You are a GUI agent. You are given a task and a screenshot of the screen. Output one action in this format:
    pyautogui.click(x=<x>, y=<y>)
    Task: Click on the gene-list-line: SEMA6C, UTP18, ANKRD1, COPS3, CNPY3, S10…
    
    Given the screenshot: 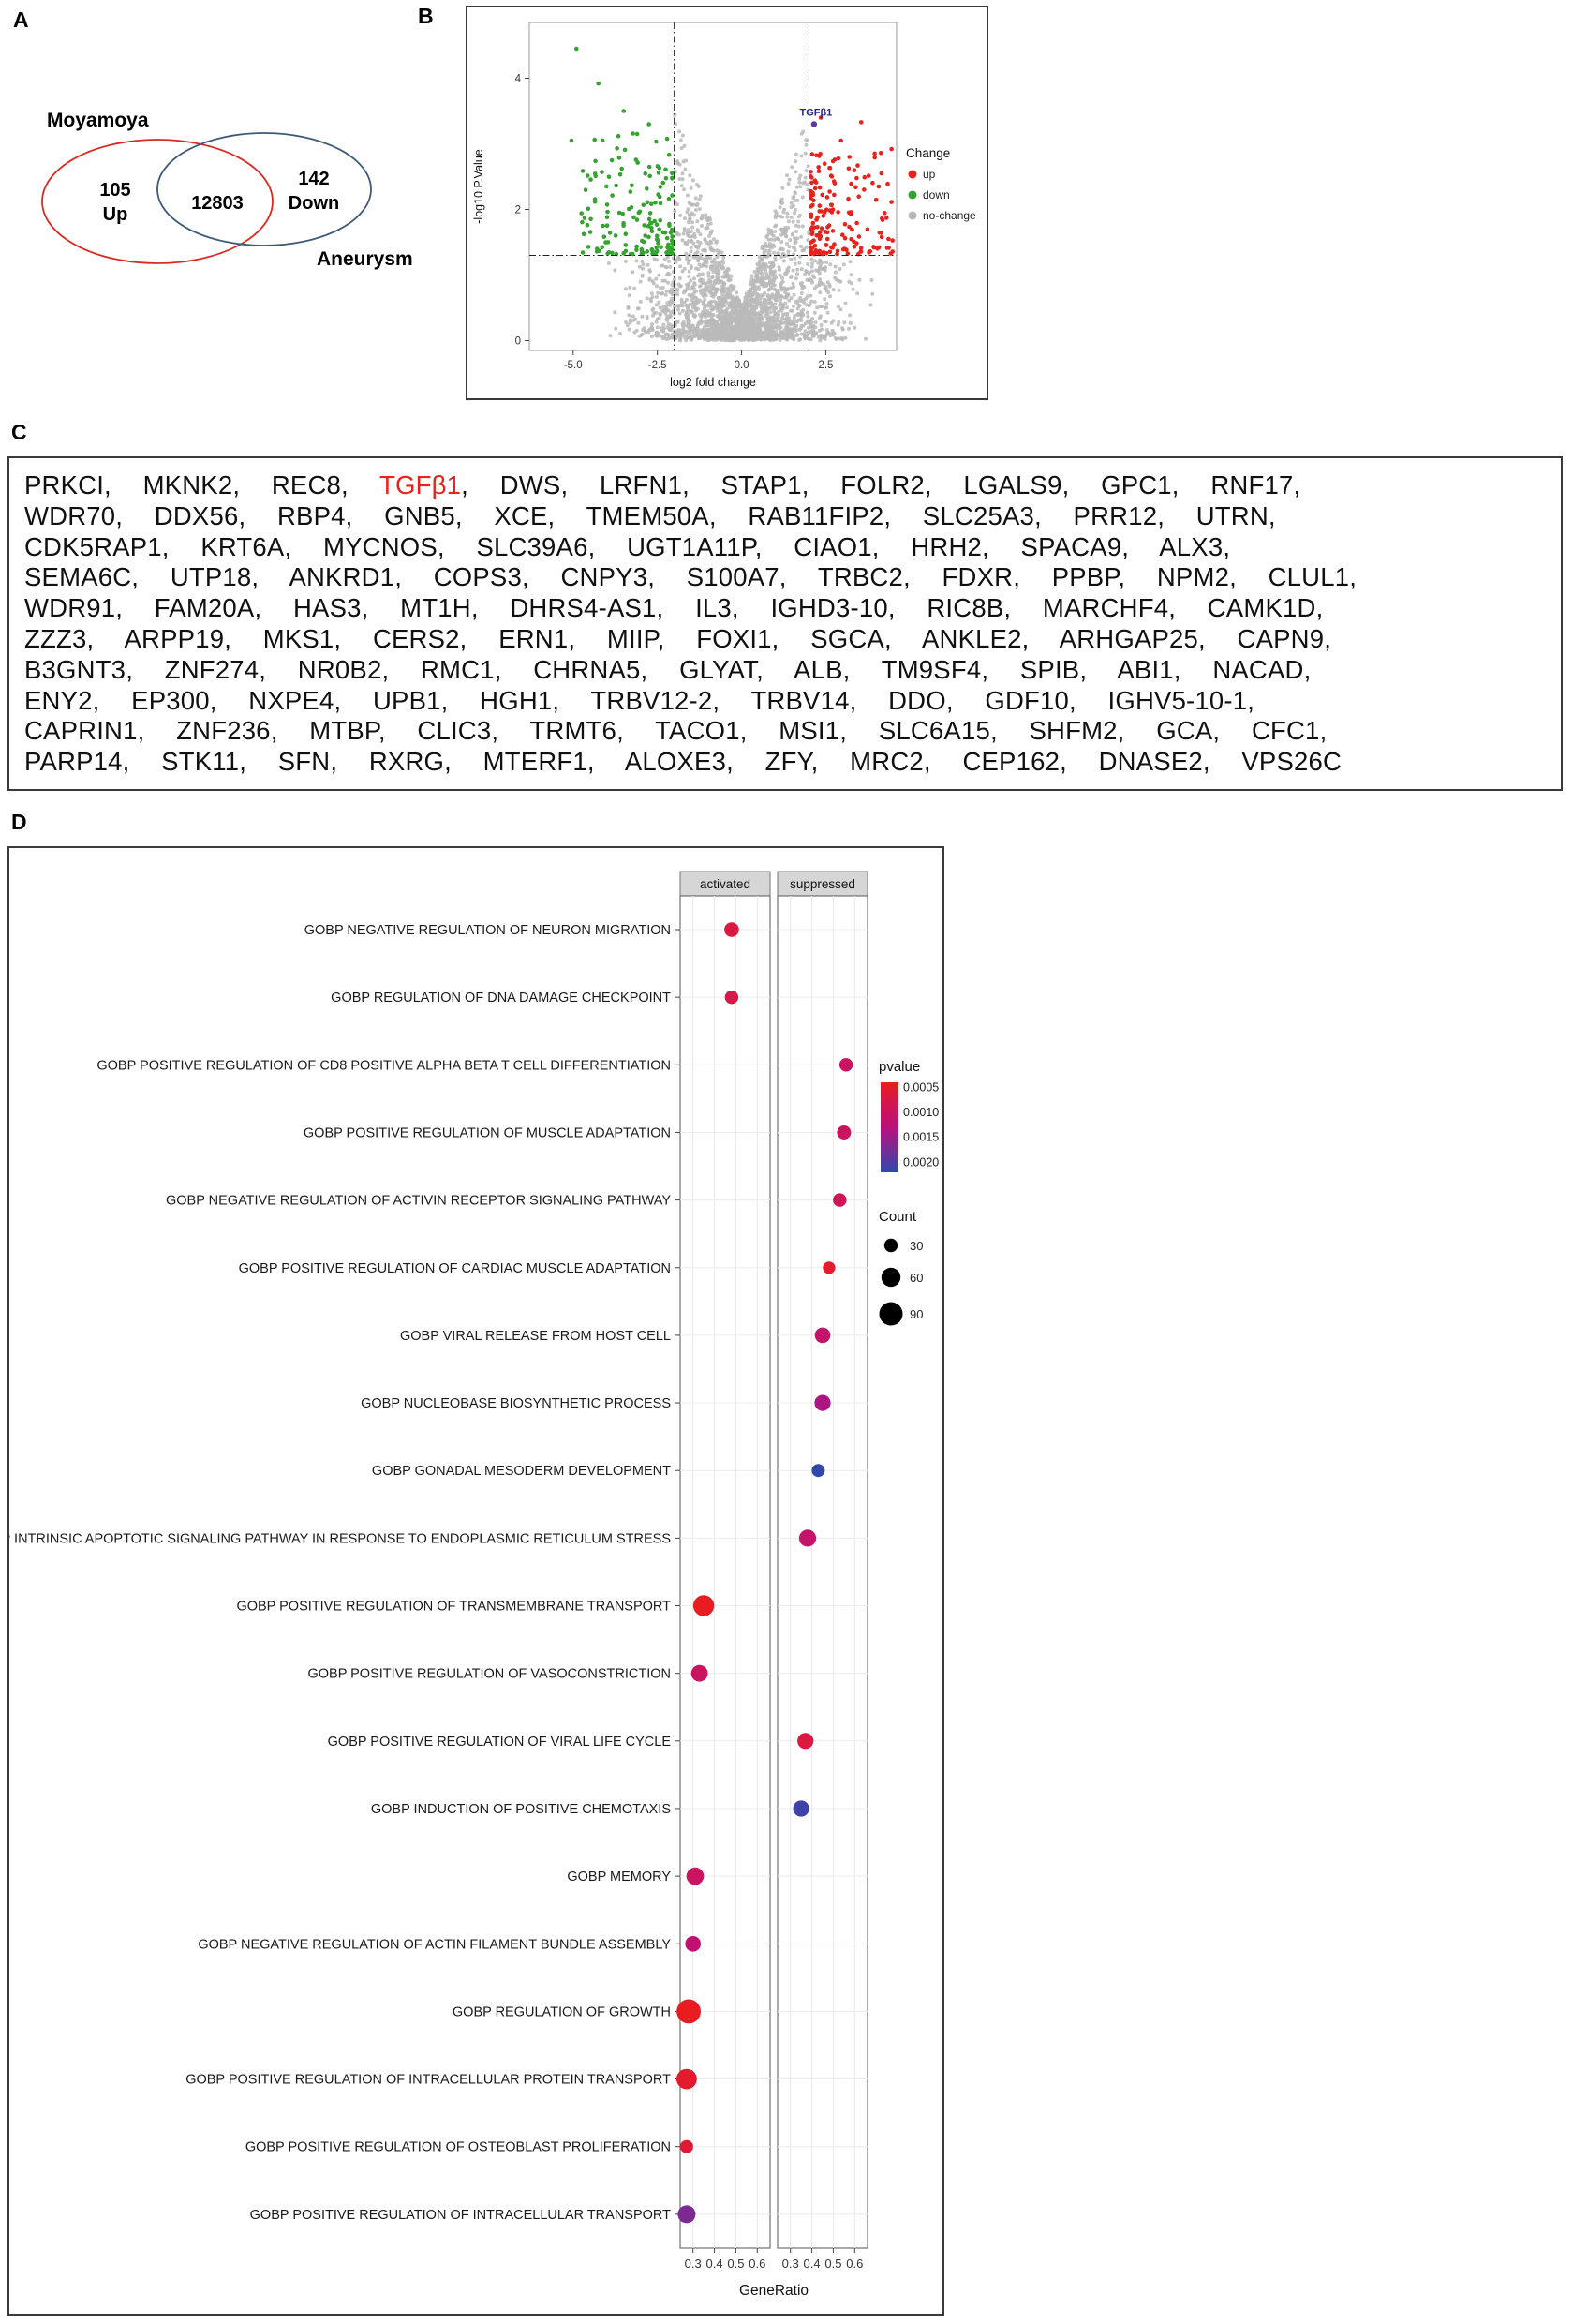 What is the action you would take?
    pyautogui.click(x=699, y=577)
    